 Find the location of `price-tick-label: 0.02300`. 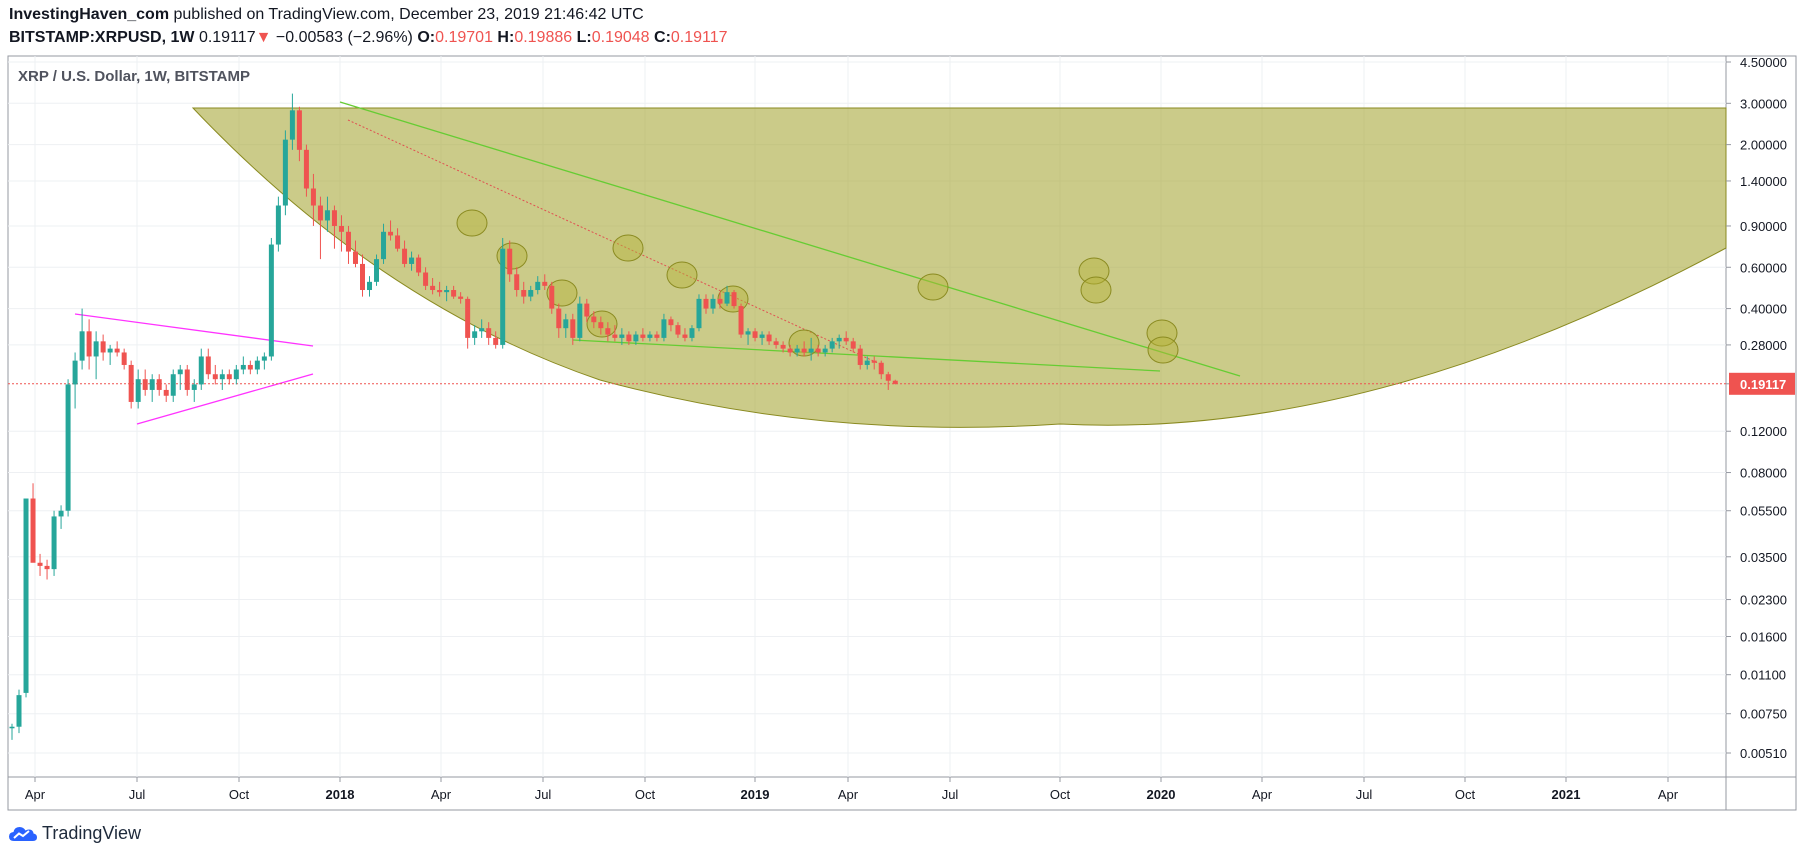

price-tick-label: 0.02300 is located at coordinates (1763, 600).